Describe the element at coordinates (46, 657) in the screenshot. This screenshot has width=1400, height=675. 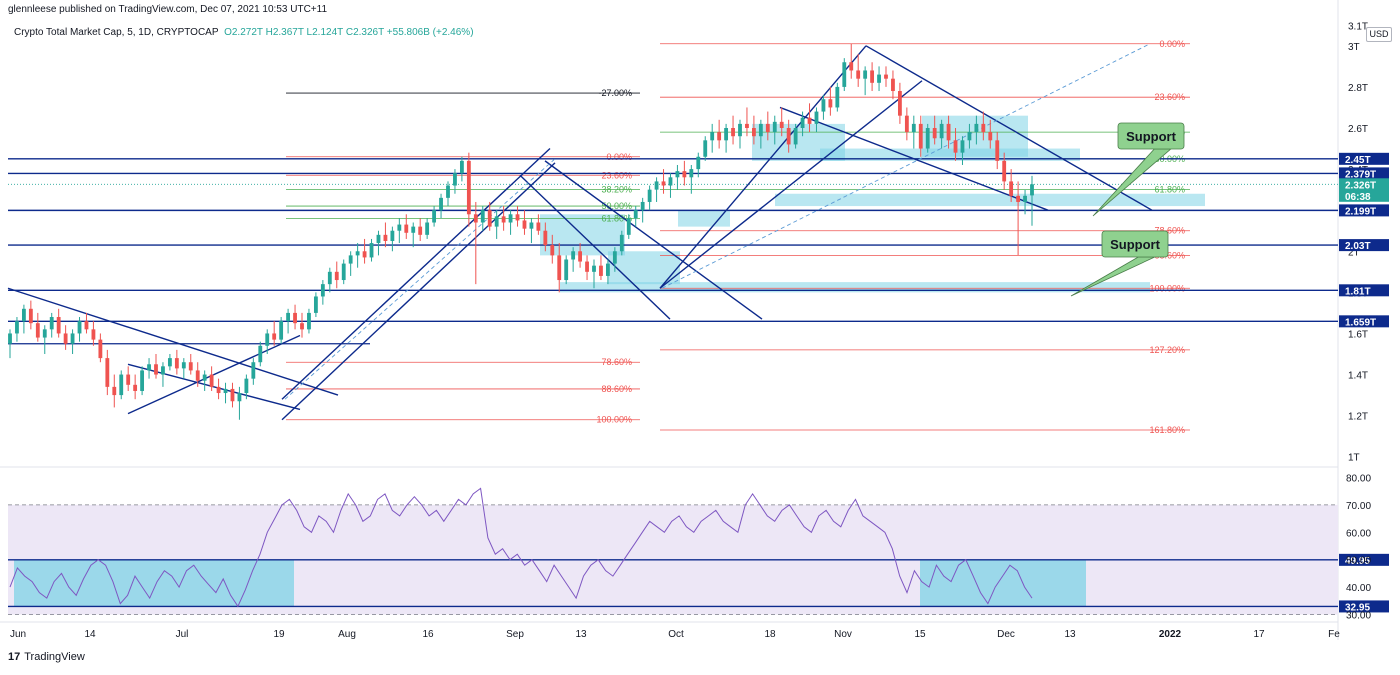
I see `footer-brand: 17 TradingView` at that location.